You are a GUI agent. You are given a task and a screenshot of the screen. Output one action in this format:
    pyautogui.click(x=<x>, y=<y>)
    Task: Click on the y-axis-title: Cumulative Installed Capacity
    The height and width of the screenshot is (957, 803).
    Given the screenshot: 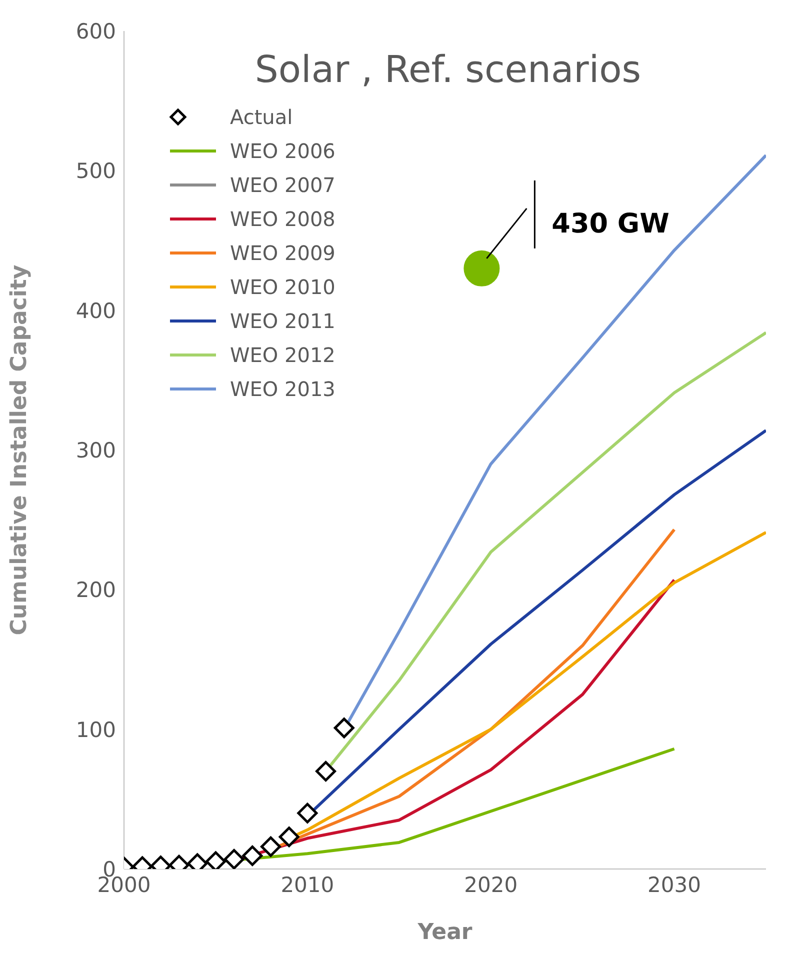 What is the action you would take?
    pyautogui.click(x=19, y=450)
    